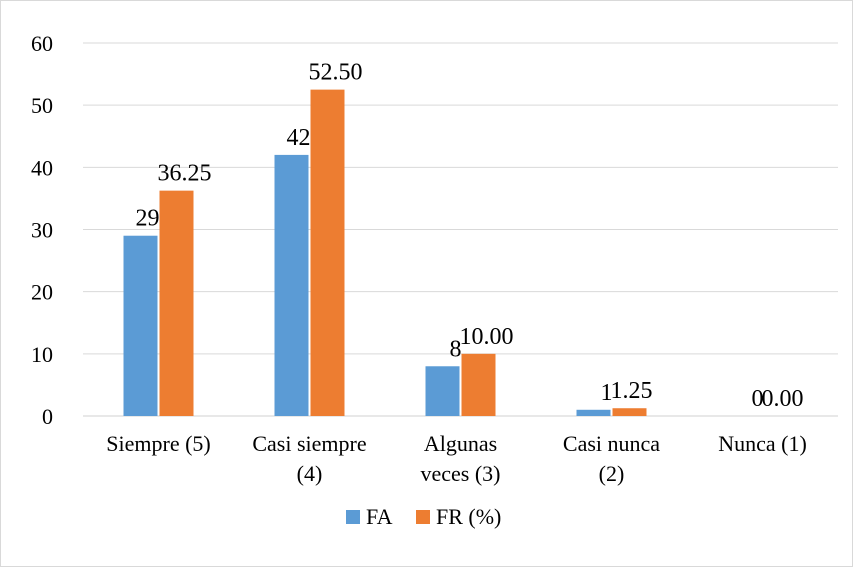 This screenshot has height=567, width=853. Describe the element at coordinates (42, 230) in the screenshot. I see `y-tick-label: 30` at that location.